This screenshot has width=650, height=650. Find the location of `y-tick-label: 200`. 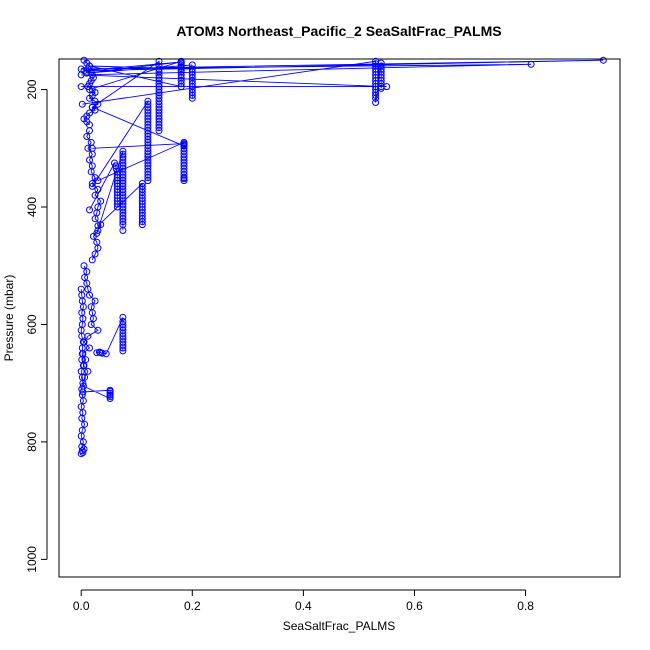

y-tick-label: 200 is located at coordinates (32, 89).